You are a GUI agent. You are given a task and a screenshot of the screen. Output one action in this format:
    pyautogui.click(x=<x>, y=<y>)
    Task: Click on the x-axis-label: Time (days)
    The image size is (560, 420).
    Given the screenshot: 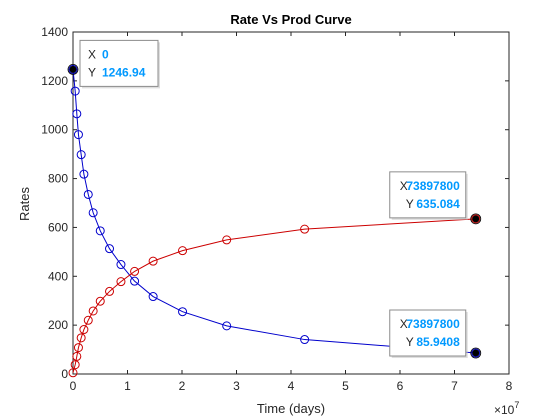 What is the action you would take?
    pyautogui.click(x=291, y=408)
    